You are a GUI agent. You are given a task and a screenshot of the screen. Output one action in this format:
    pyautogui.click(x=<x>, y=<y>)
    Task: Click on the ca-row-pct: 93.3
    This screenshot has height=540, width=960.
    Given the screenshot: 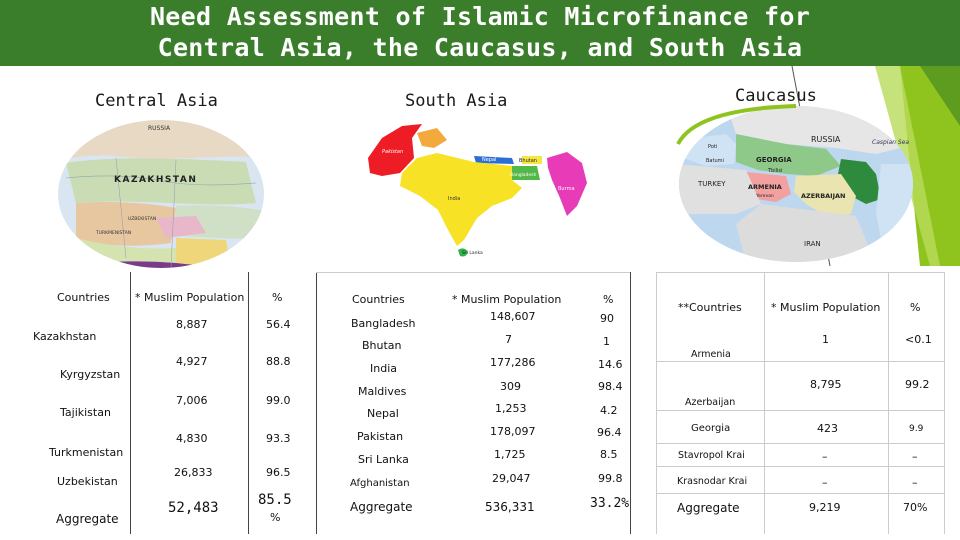 What is the action you would take?
    pyautogui.click(x=278, y=438)
    